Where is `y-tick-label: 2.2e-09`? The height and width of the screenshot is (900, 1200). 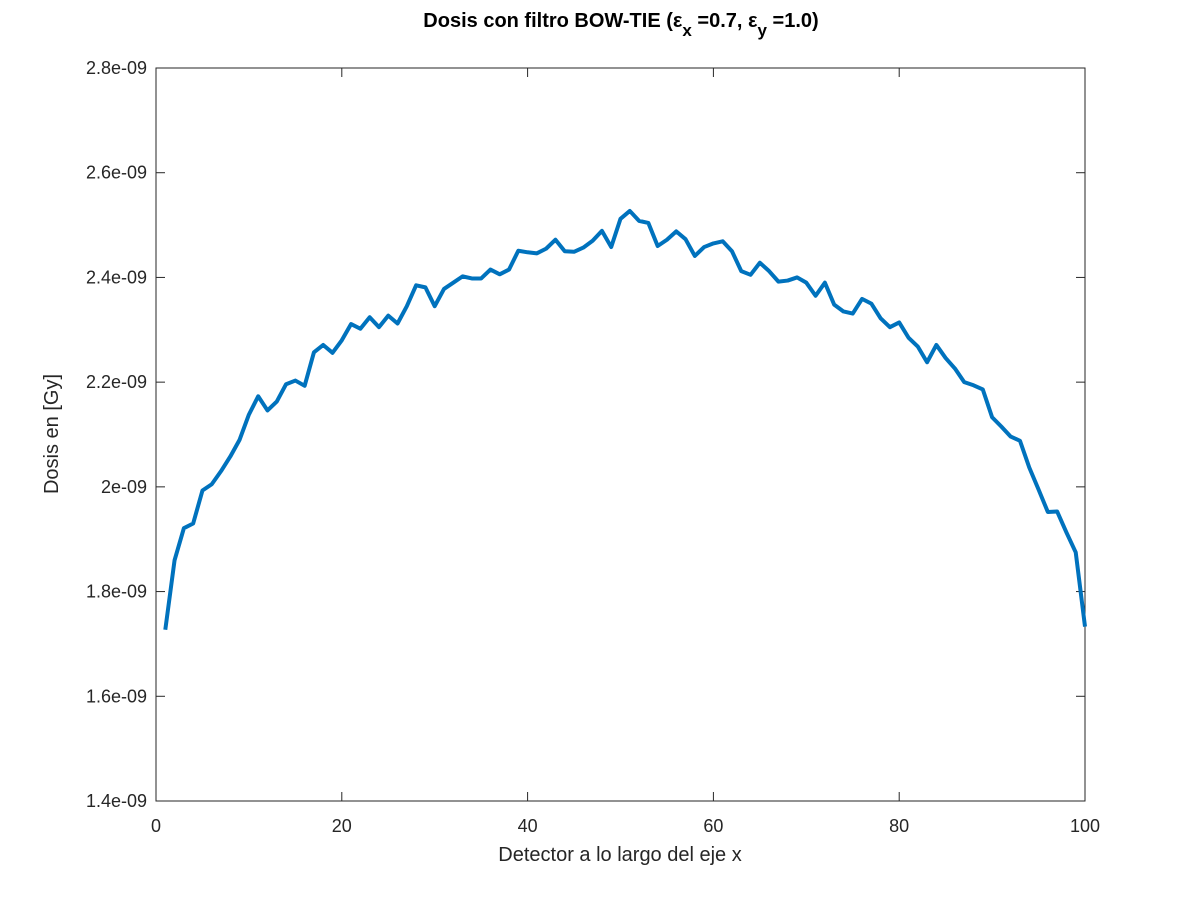
y-tick-label: 2.2e-09 is located at coordinates (116, 382).